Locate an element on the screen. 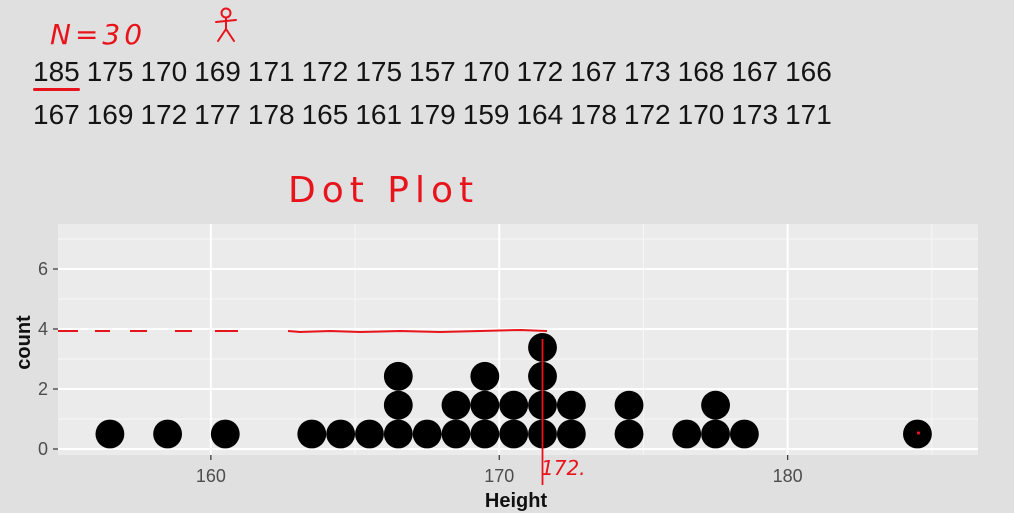 The height and width of the screenshot is (513, 1014). data-value: 164 is located at coordinates (540, 114).